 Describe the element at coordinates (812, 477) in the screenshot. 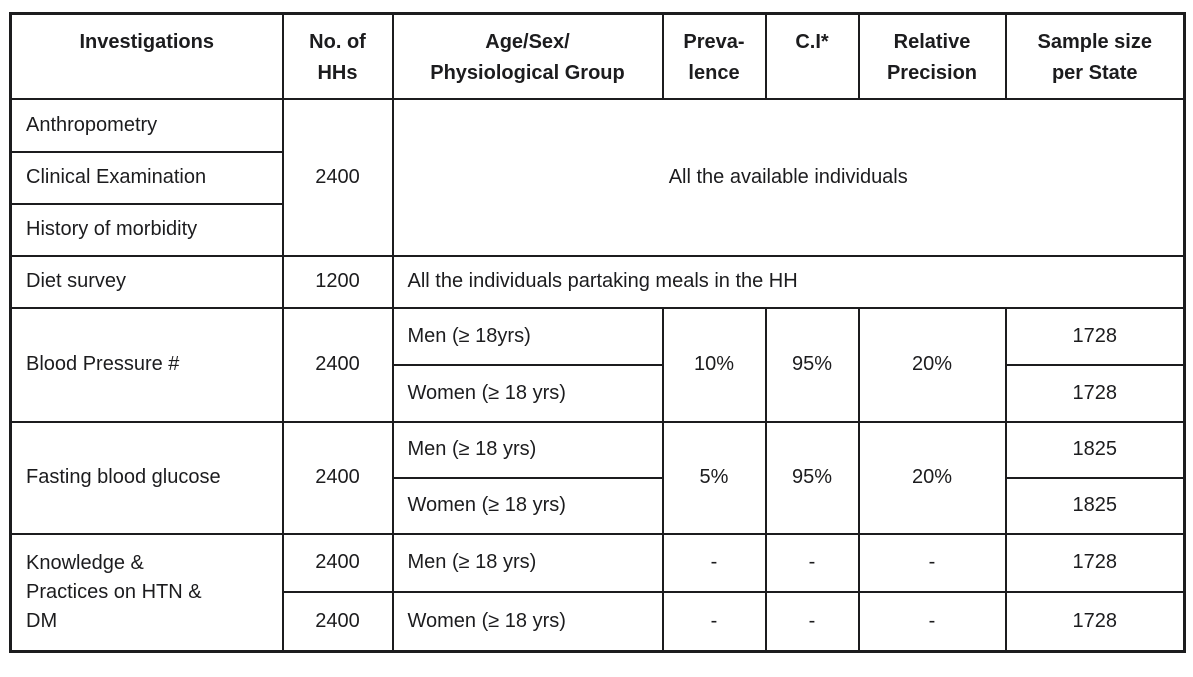

I see `cell-fasting-glucose-ci: 95%` at that location.